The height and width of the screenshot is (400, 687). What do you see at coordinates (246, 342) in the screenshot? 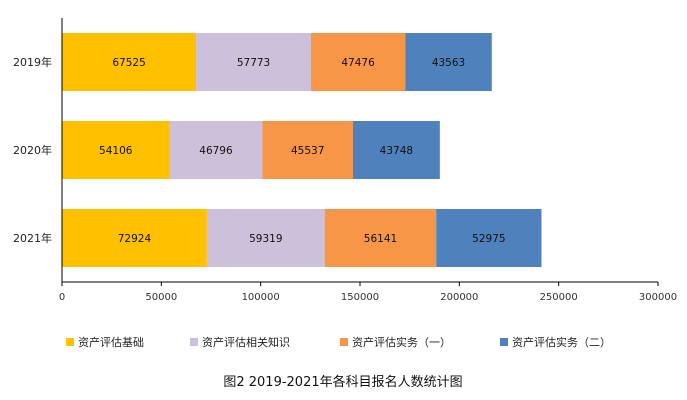
I see `legend-label: 资产评估相关知识` at bounding box center [246, 342].